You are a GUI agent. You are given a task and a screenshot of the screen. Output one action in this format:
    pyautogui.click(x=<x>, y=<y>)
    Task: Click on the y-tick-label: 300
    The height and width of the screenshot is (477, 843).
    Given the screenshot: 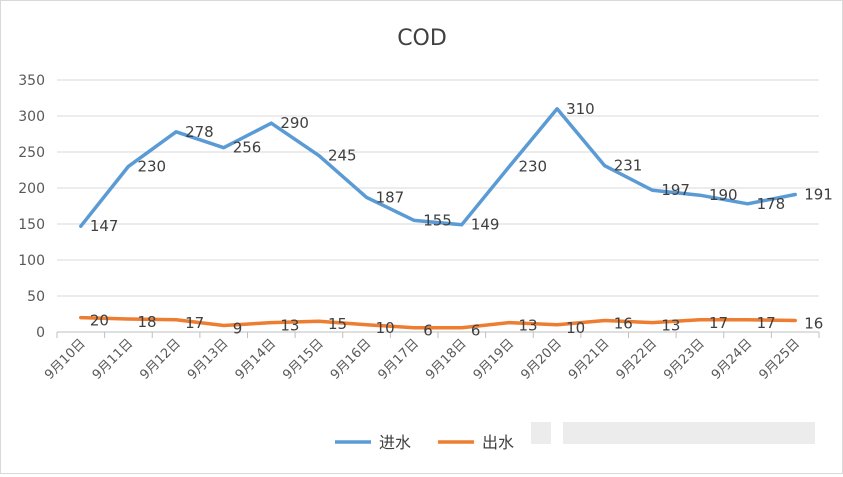 What is the action you would take?
    pyautogui.click(x=31, y=117)
    